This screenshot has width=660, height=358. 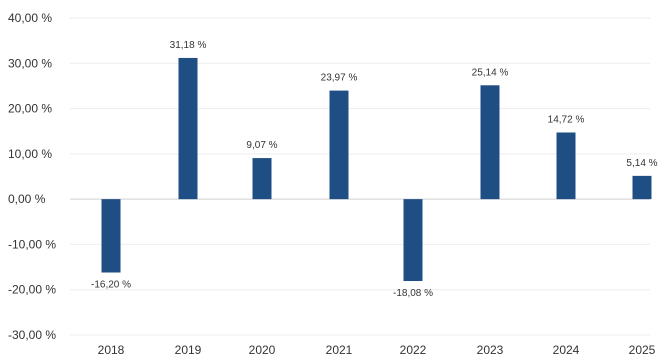 What do you see at coordinates (30, 109) in the screenshot?
I see `y-tick-label: 20,00 %` at bounding box center [30, 109].